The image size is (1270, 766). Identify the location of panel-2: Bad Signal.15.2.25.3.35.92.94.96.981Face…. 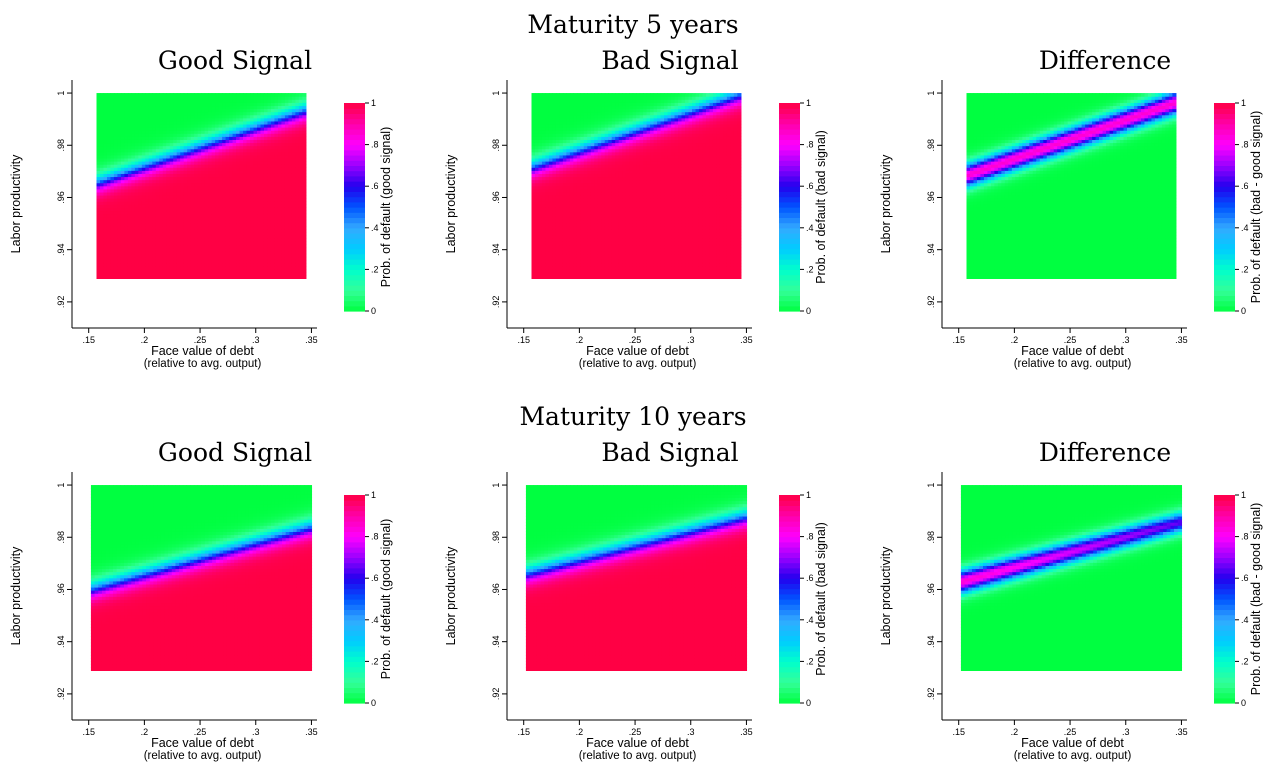
(636, 208).